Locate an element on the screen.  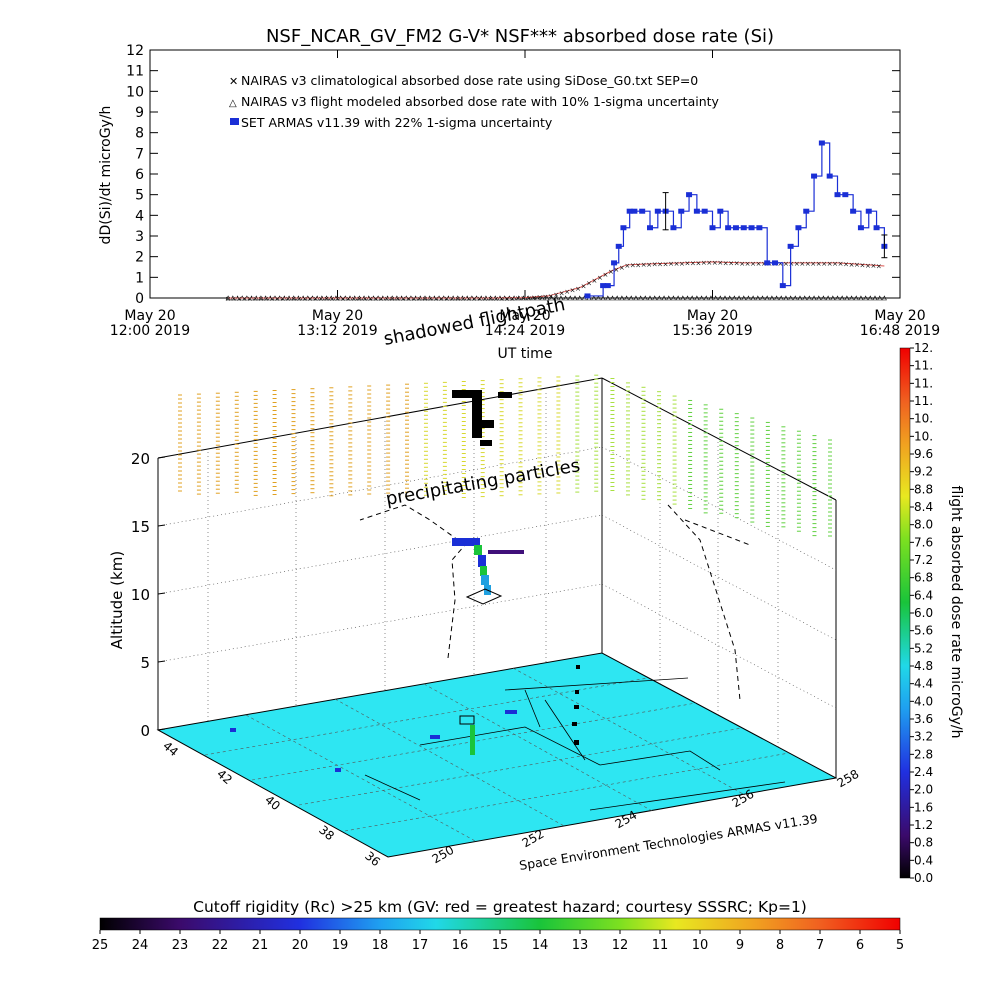
armas-line is located at coordinates (736, 219).